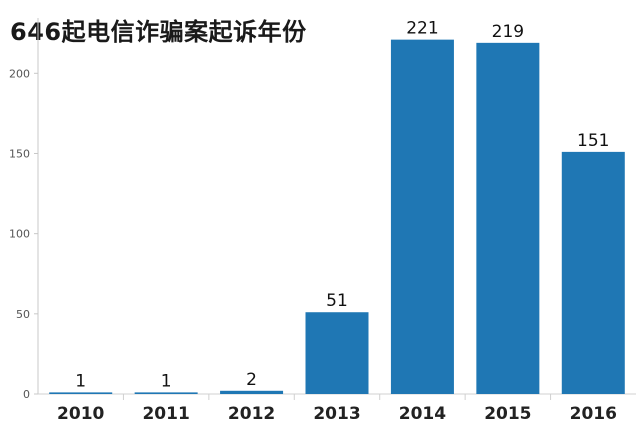 The height and width of the screenshot is (432, 640). I want to click on y-tick-label: 100, so click(19, 234).